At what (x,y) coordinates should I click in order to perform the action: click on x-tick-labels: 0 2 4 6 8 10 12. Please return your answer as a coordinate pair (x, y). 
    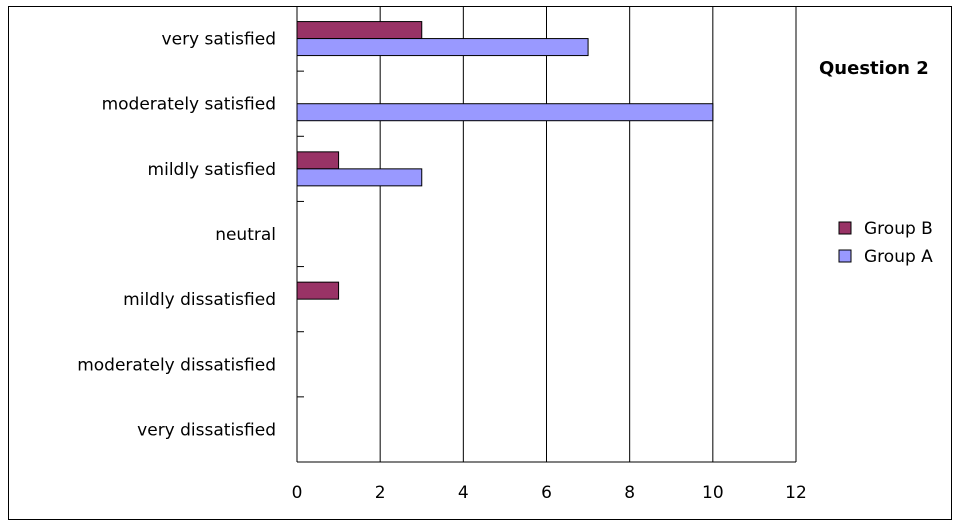
    Looking at the image, I should click on (549, 493).